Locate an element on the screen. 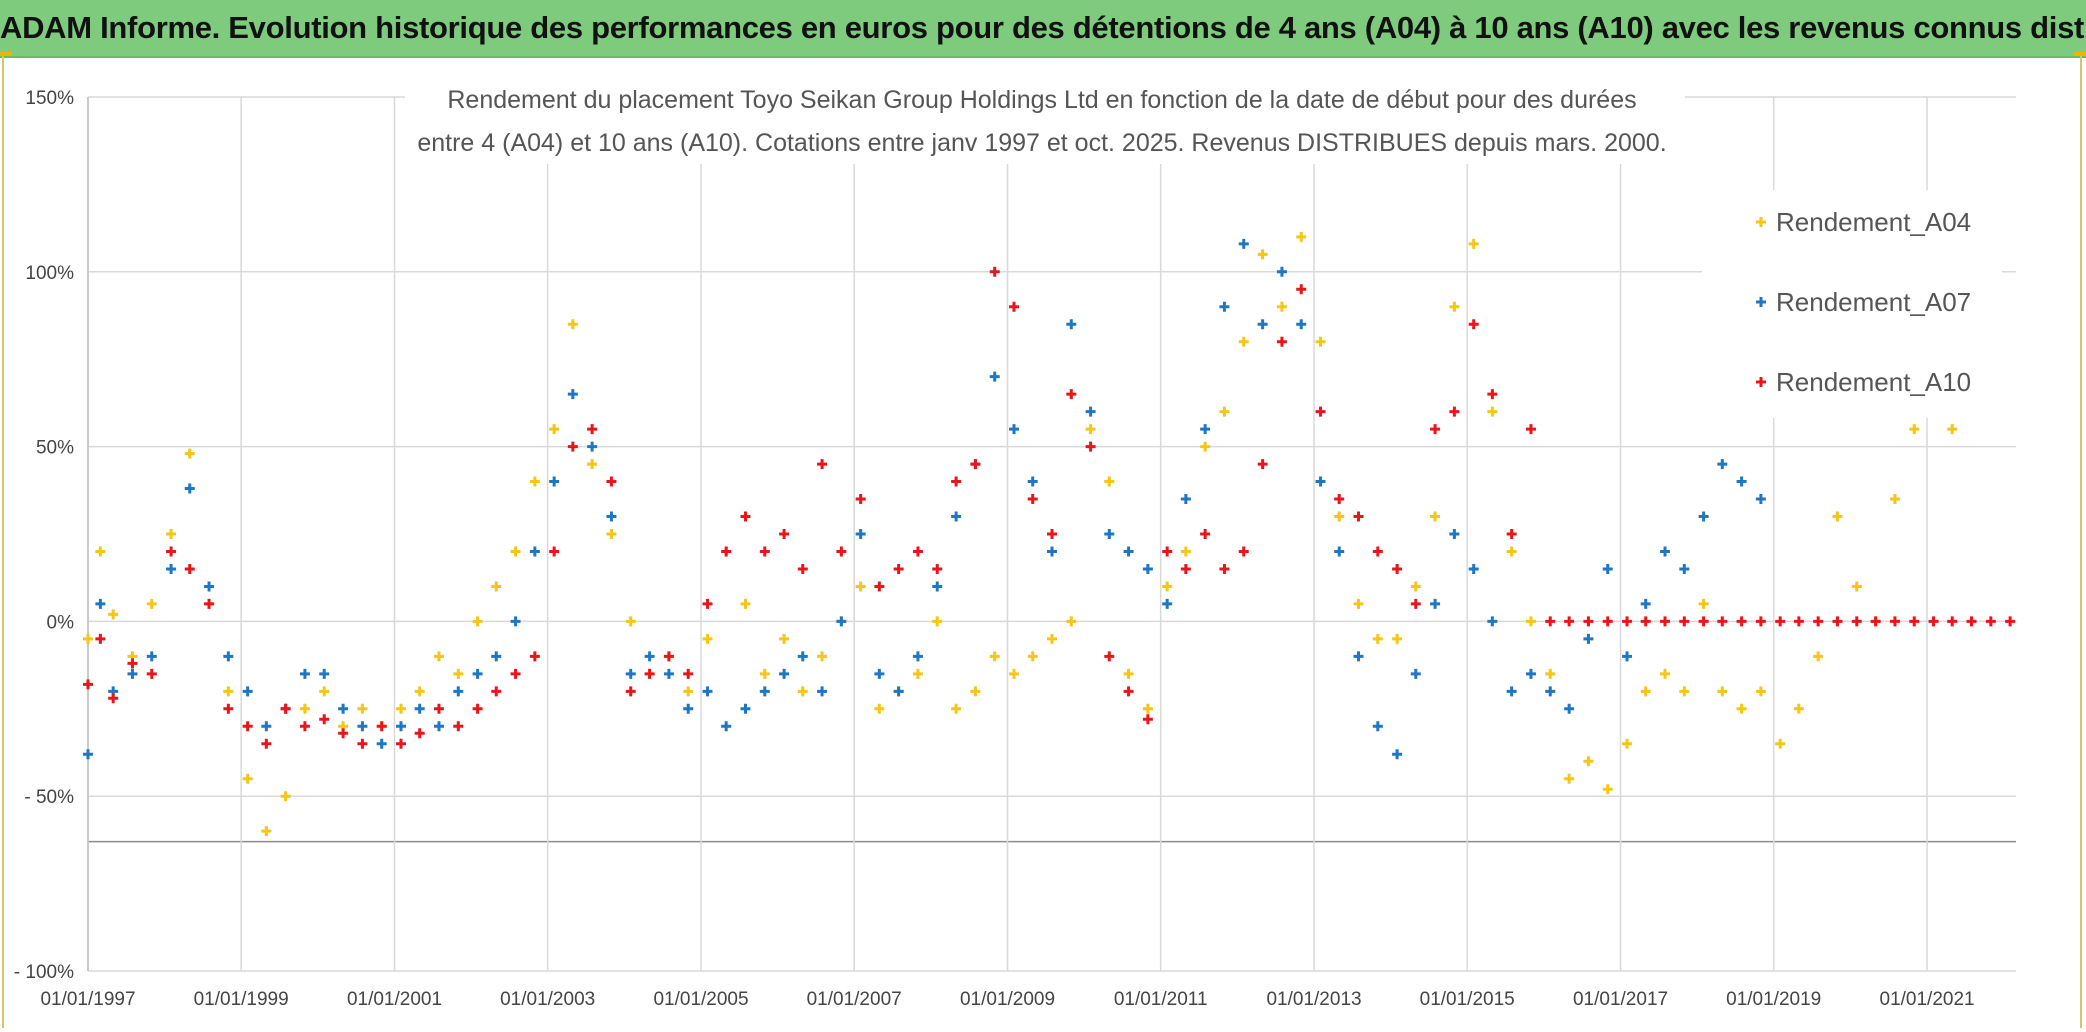  legend-marker is located at coordinates (1761, 382).